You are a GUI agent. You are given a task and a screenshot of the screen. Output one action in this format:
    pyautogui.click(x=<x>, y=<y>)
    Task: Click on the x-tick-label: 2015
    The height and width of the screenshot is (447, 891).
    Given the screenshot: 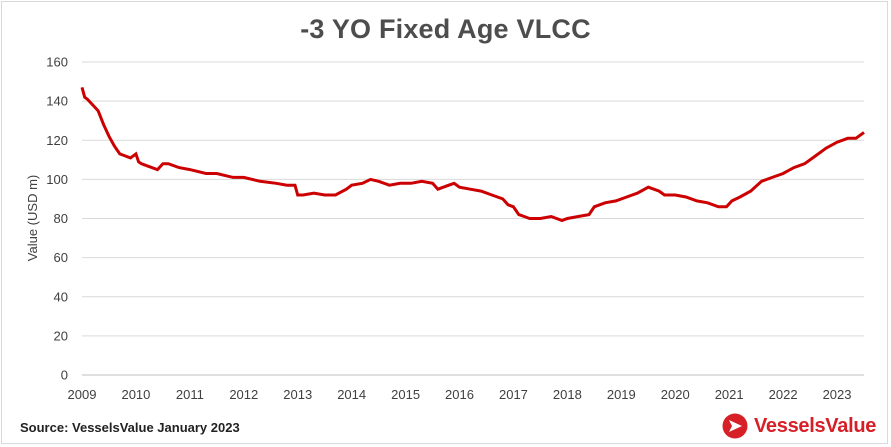 What is the action you would take?
    pyautogui.click(x=405, y=394)
    